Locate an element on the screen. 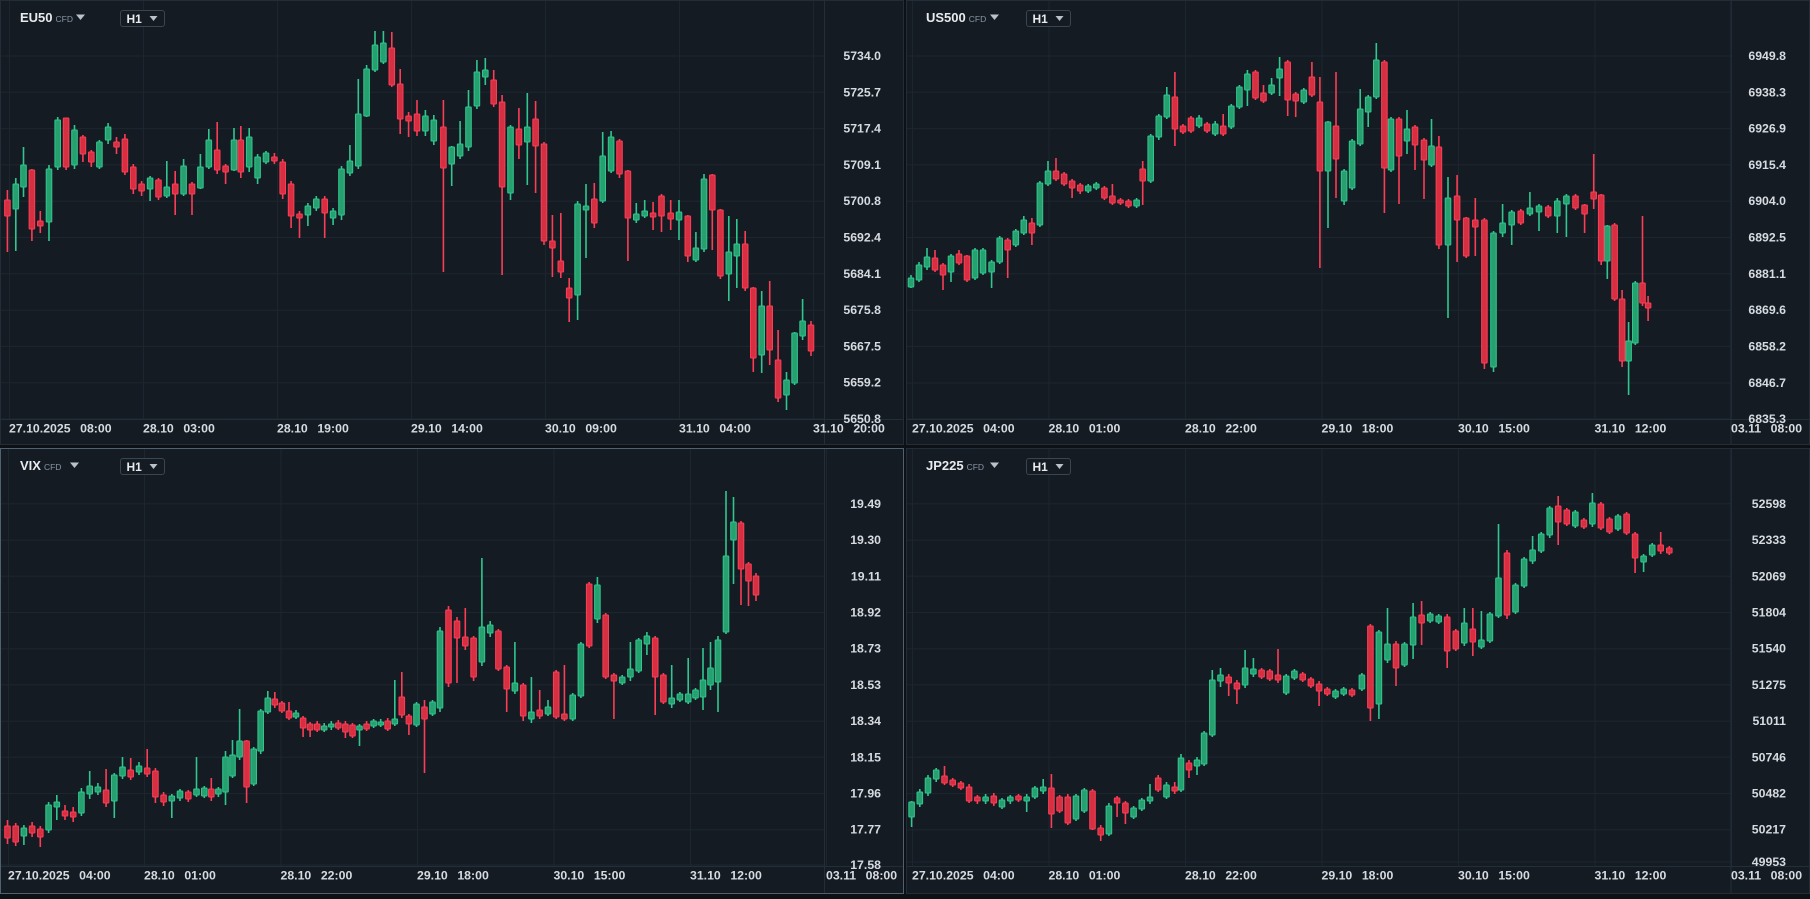  svg-text: 5709.1 is located at coordinates (862, 165).